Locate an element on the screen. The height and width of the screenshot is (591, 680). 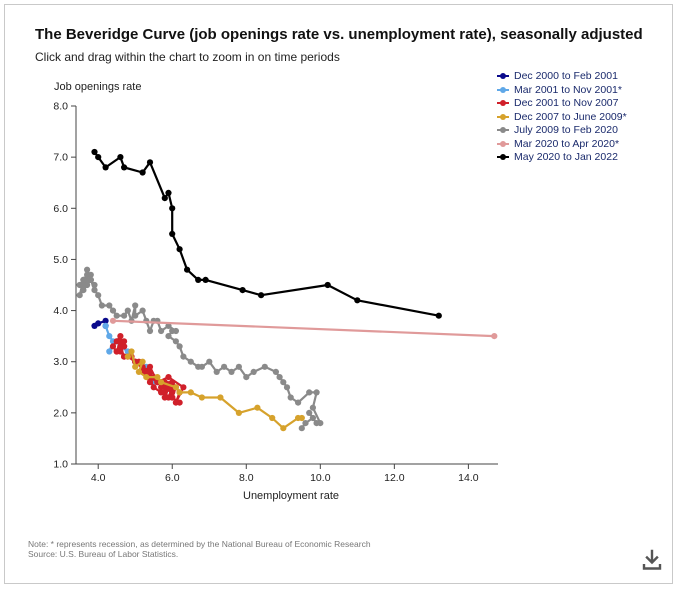
legend-item: Dec 2001 to Nov 2007 is located at coordinates (562, 104).